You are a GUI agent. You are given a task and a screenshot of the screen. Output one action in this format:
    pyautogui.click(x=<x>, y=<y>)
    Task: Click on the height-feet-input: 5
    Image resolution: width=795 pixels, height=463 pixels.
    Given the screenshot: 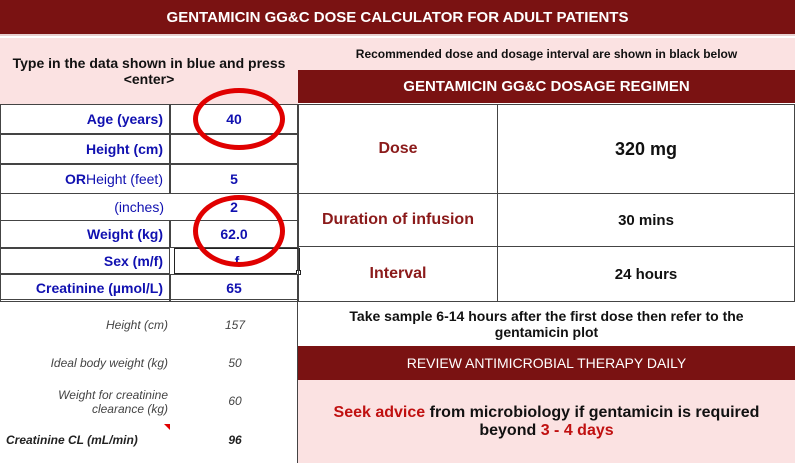 What is the action you would take?
    pyautogui.click(x=234, y=179)
    